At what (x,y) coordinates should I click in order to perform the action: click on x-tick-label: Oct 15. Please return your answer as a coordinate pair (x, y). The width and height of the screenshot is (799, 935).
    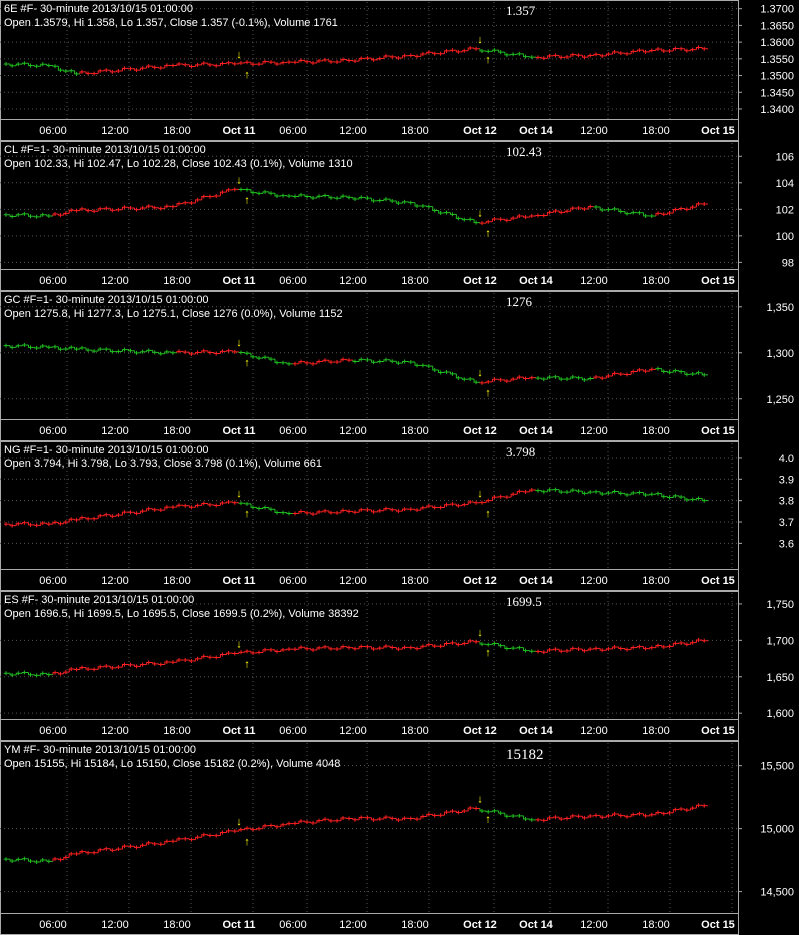
    Looking at the image, I should click on (718, 131).